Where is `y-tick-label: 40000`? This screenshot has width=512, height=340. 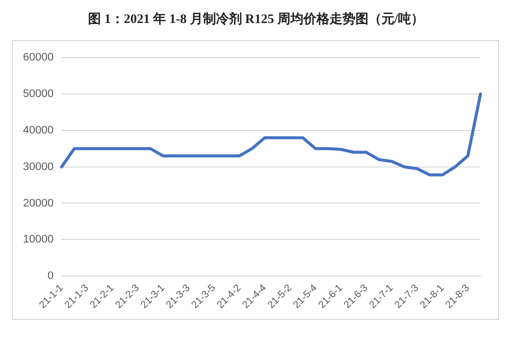
y-tick-label: 40000 is located at coordinates (38, 130).